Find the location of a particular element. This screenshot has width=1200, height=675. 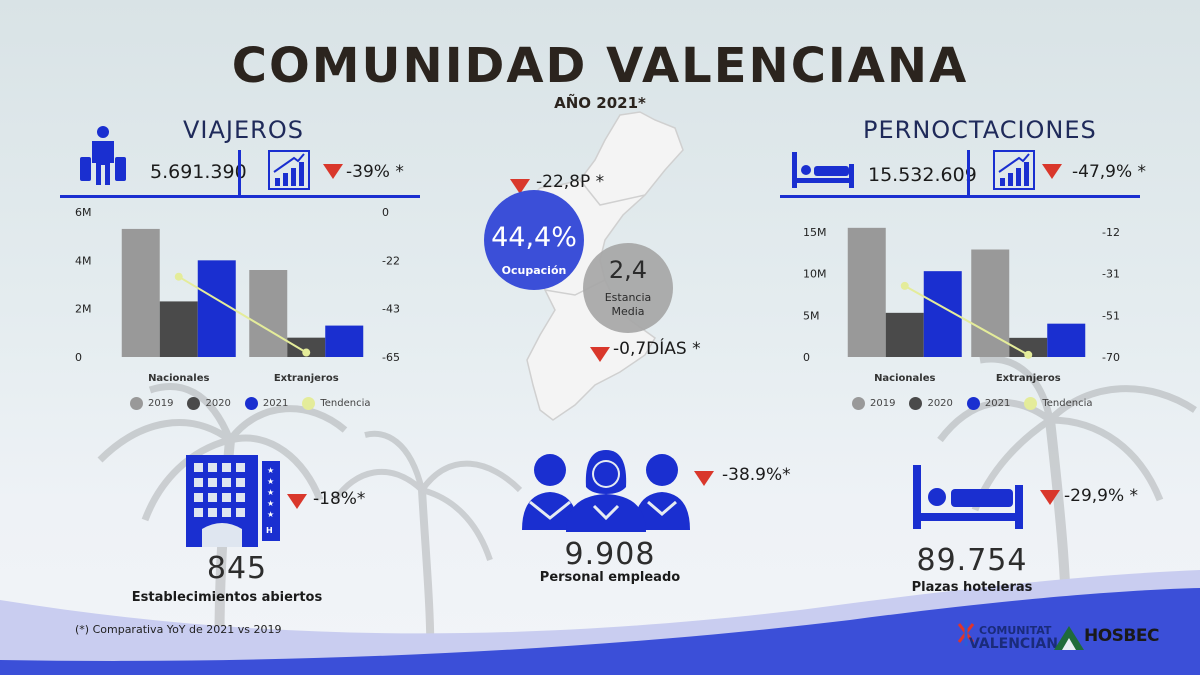

bed-icon is located at coordinates (968, 497).